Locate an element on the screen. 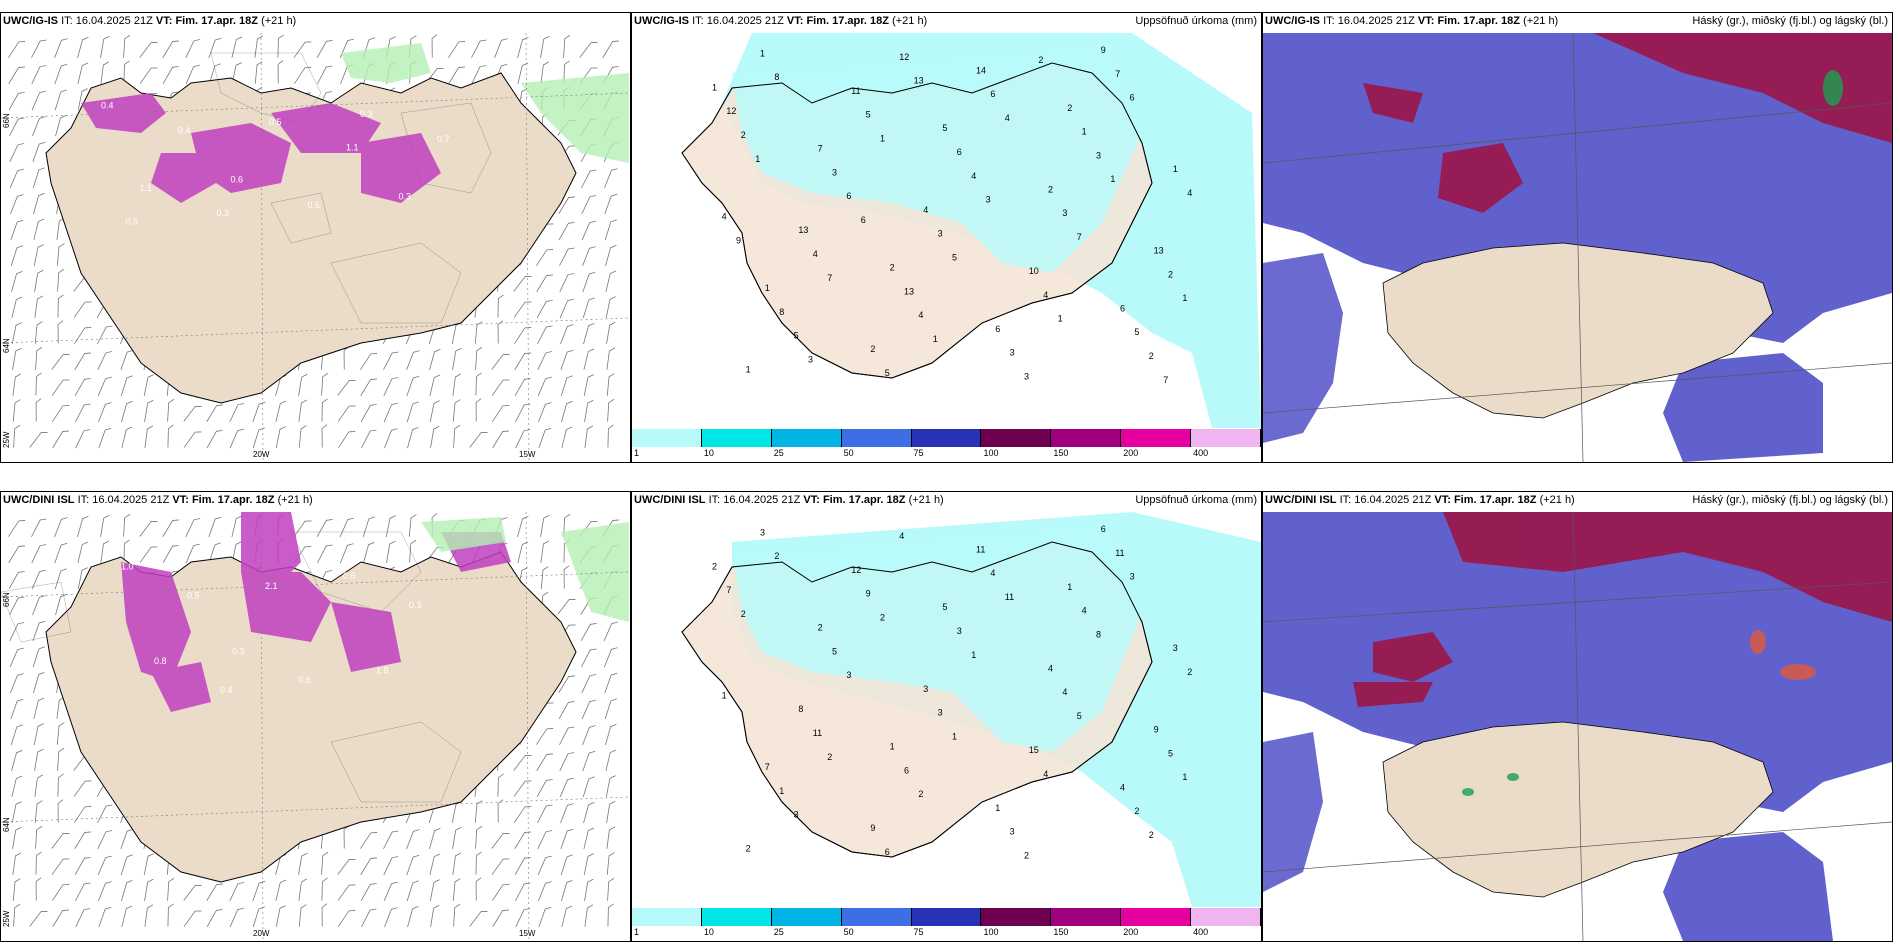 The height and width of the screenshot is (950, 1900). value-label: 11 is located at coordinates (855, 91).